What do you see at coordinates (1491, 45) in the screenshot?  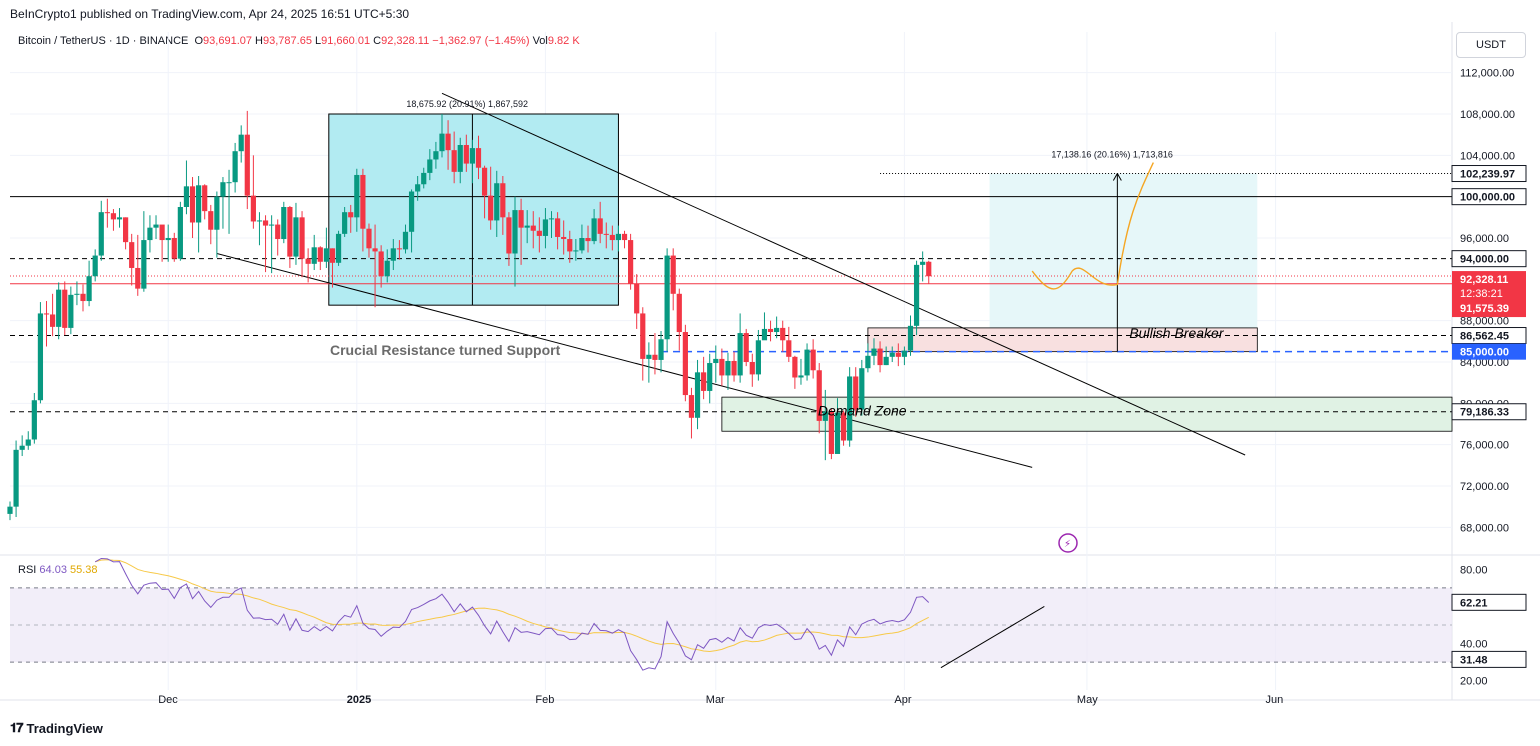 I see `currency-button: USDT` at bounding box center [1491, 45].